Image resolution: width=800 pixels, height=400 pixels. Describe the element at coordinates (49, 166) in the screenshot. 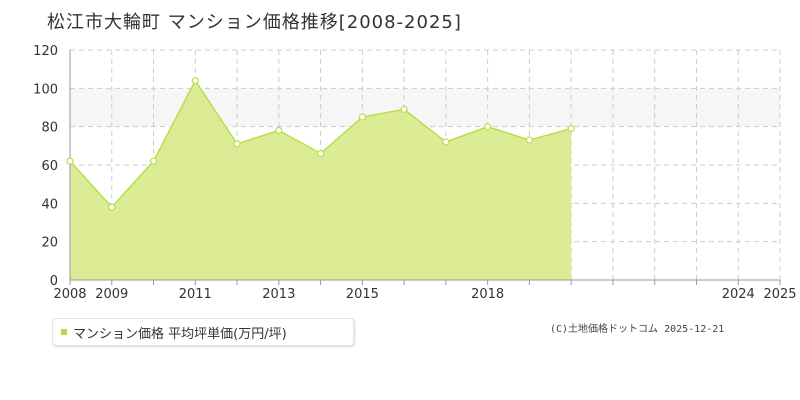

I see `y-tick-label: 60` at that location.